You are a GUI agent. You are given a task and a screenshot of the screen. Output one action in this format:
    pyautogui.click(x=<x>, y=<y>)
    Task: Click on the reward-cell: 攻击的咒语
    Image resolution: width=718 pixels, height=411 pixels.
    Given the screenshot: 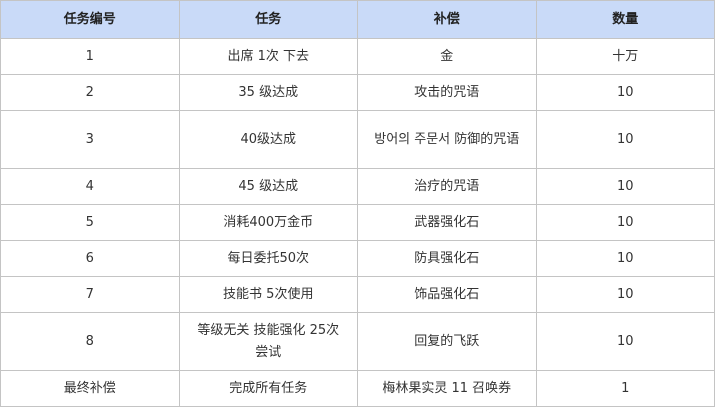 What is the action you would take?
    pyautogui.click(x=447, y=92)
    